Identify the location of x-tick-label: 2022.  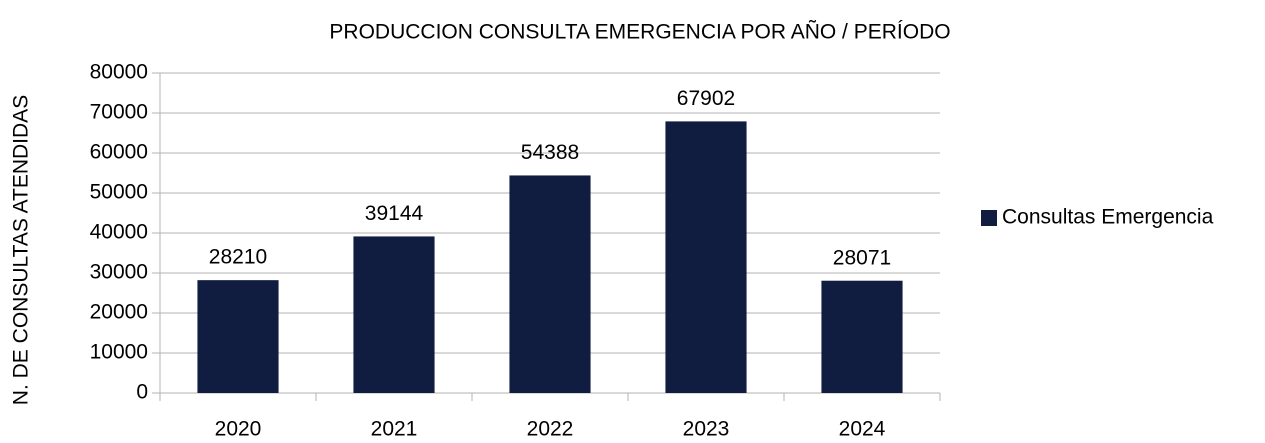
(550, 428).